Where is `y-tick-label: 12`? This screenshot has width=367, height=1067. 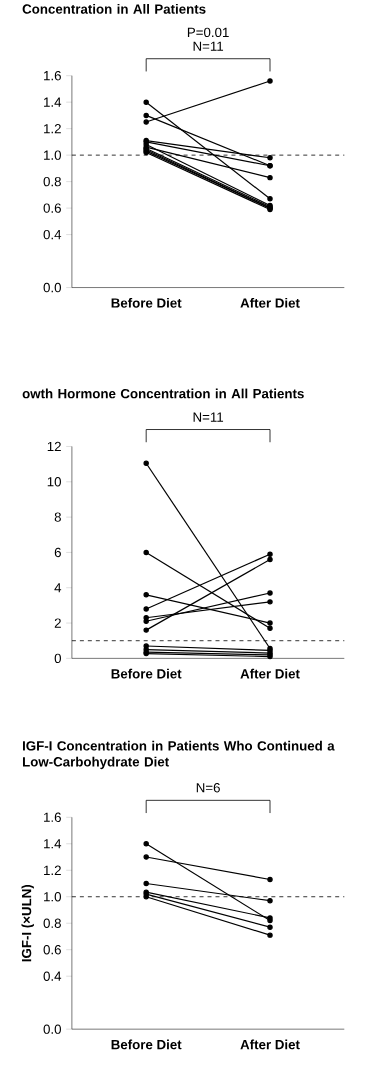 y-tick-label: 12 is located at coordinates (54, 446).